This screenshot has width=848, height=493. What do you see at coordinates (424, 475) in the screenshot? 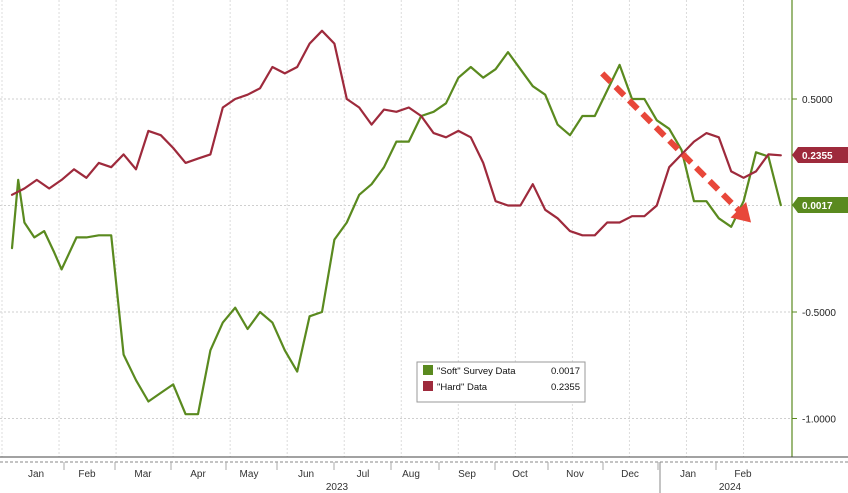
I see `x-axis-band` at bounding box center [424, 475].